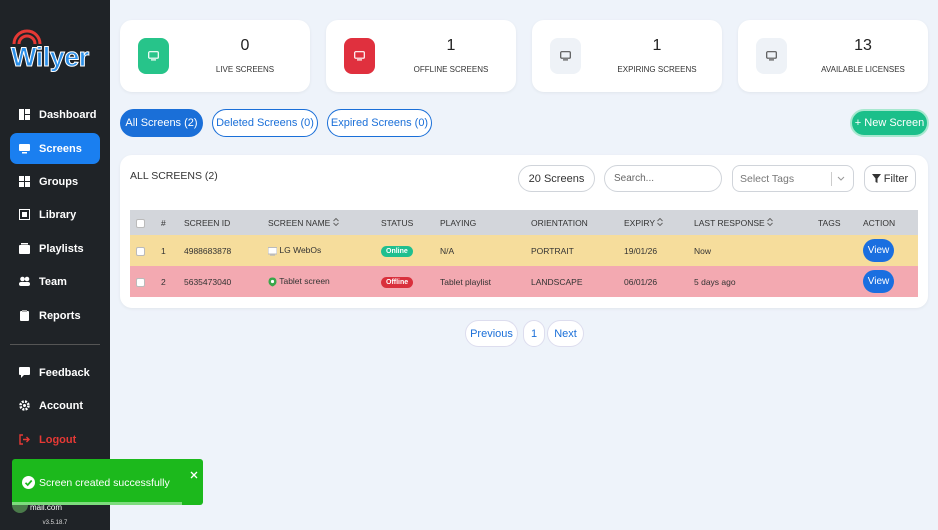 The width and height of the screenshot is (938, 530). I want to click on header-cell: SCREEN NAME, so click(318, 222).